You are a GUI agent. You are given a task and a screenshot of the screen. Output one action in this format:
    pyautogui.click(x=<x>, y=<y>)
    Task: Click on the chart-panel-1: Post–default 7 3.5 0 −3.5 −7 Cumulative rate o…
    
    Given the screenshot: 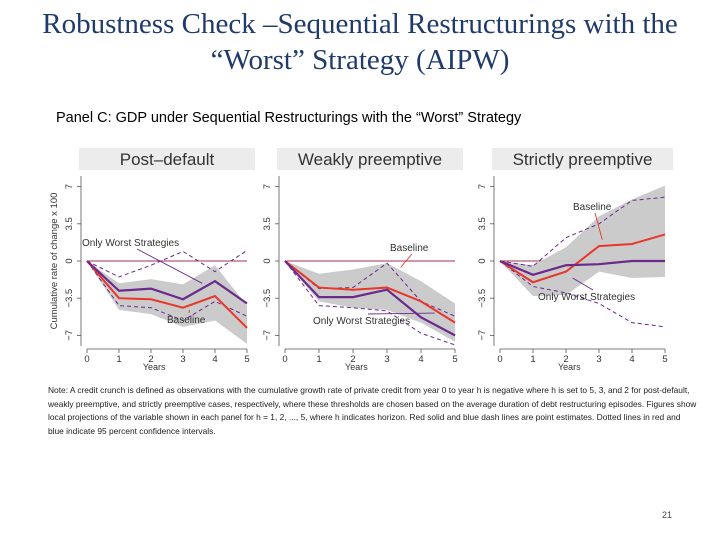 What is the action you would take?
    pyautogui.click(x=152, y=260)
    